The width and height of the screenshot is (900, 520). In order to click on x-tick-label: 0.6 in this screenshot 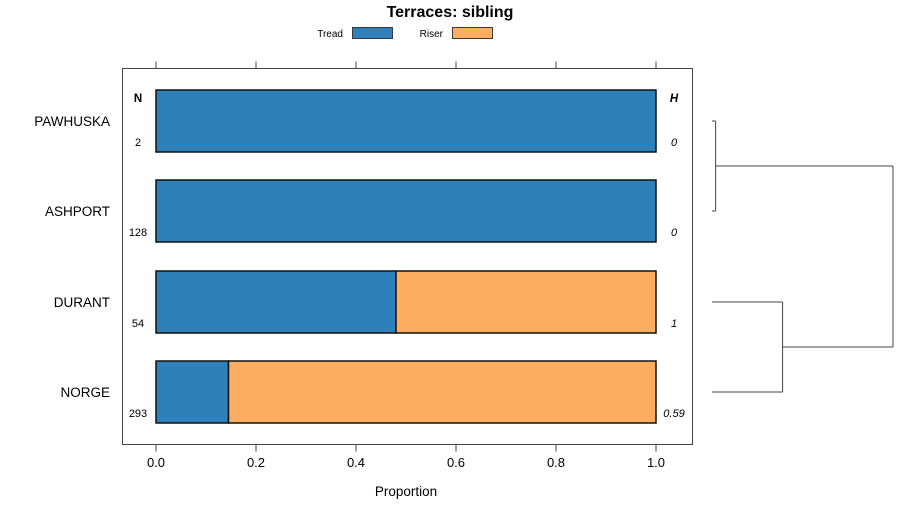, I will do `click(456, 462)`.